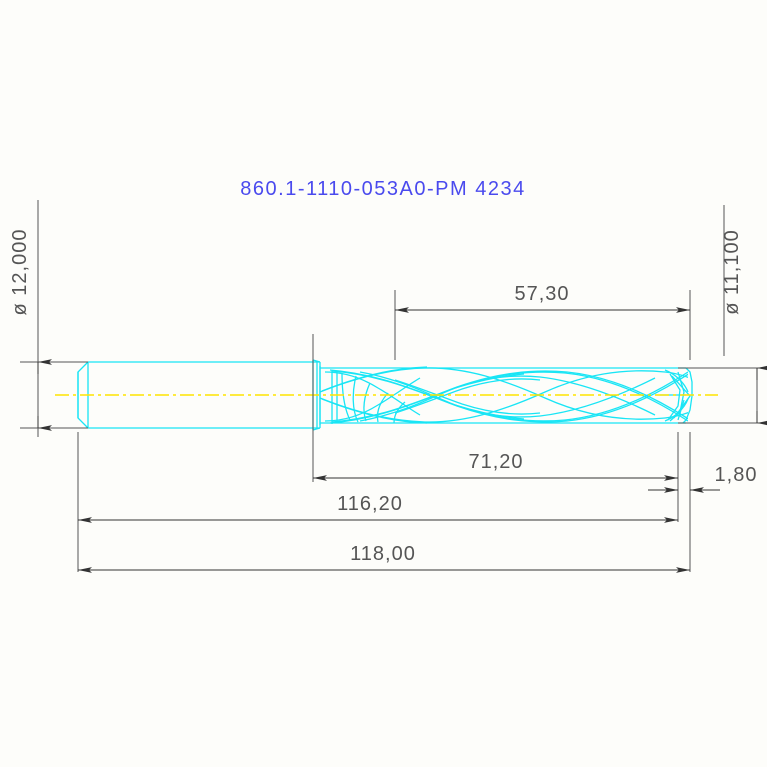  What do you see at coordinates (383, 554) in the screenshot?
I see `dim-label-overall-length: 118,00` at bounding box center [383, 554].